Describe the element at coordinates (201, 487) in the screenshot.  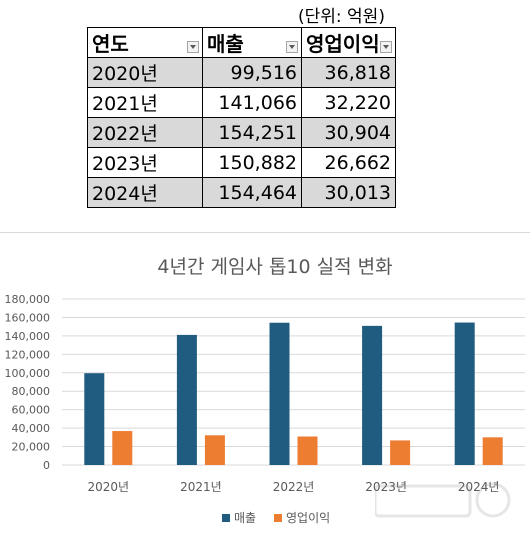
I see `x-tick-label: 2021년` at that location.